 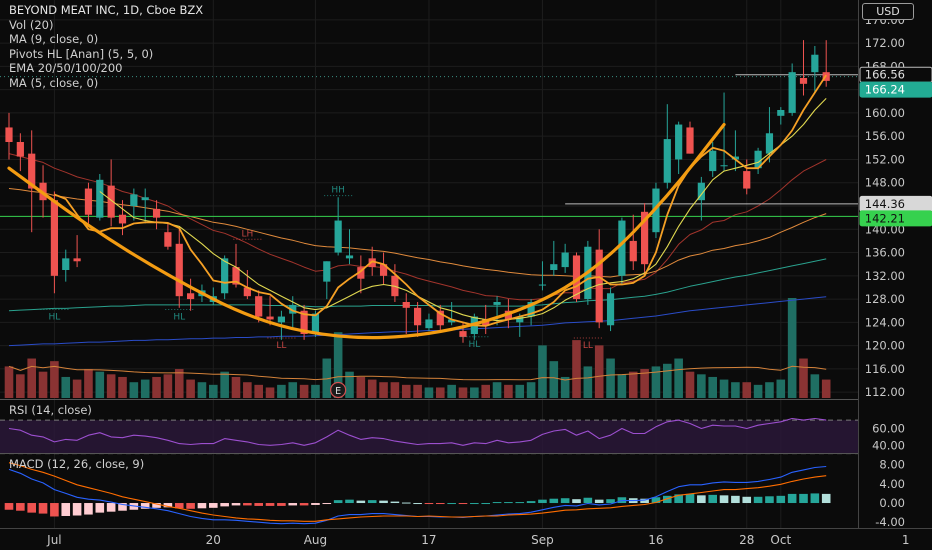 What do you see at coordinates (890, 522) in the screenshot?
I see `macd-axis-label: -4.00` at bounding box center [890, 522].